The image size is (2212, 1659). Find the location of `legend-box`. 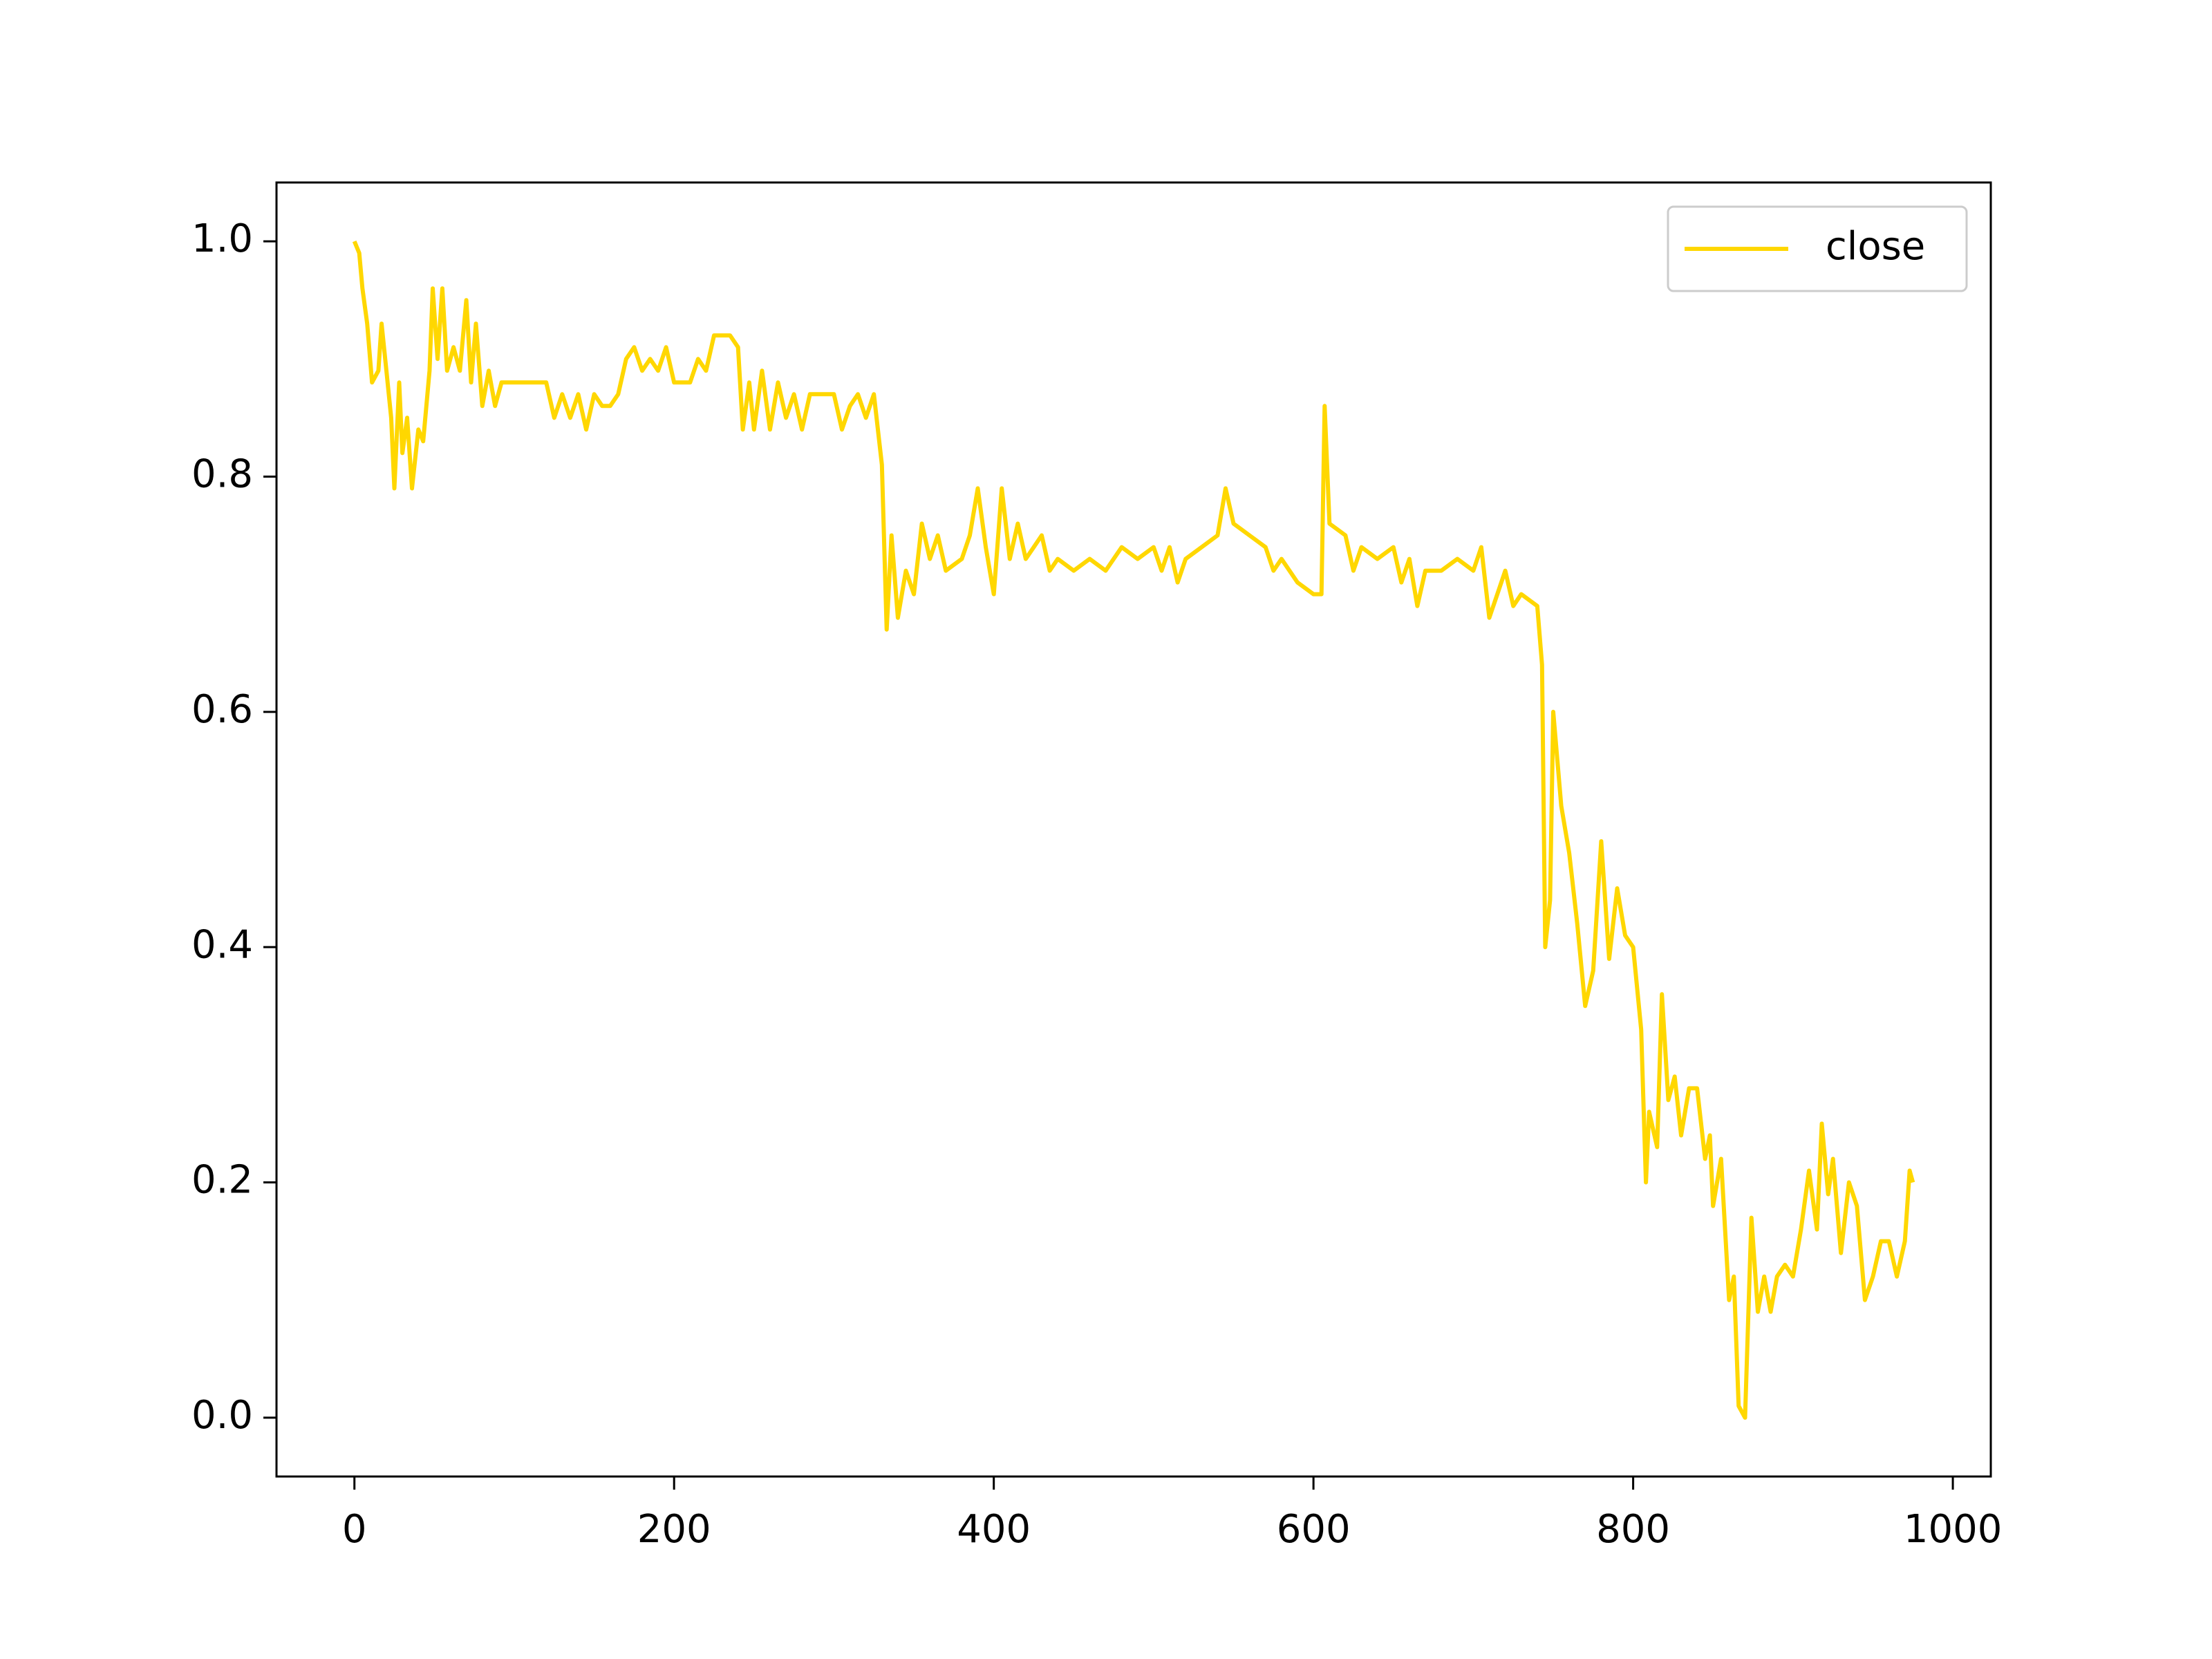

legend-box is located at coordinates (1817, 249).